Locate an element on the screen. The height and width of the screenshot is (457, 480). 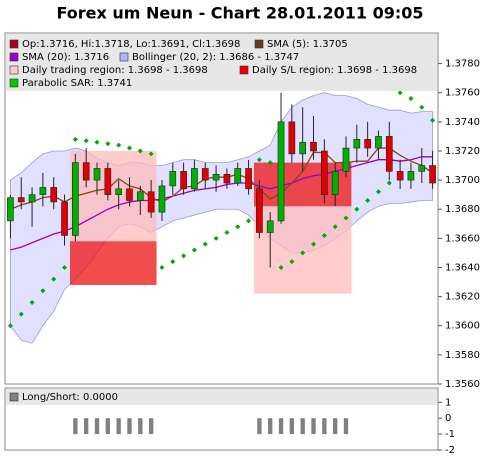
y-tick-label: 1.3740 is located at coordinates (462, 122).